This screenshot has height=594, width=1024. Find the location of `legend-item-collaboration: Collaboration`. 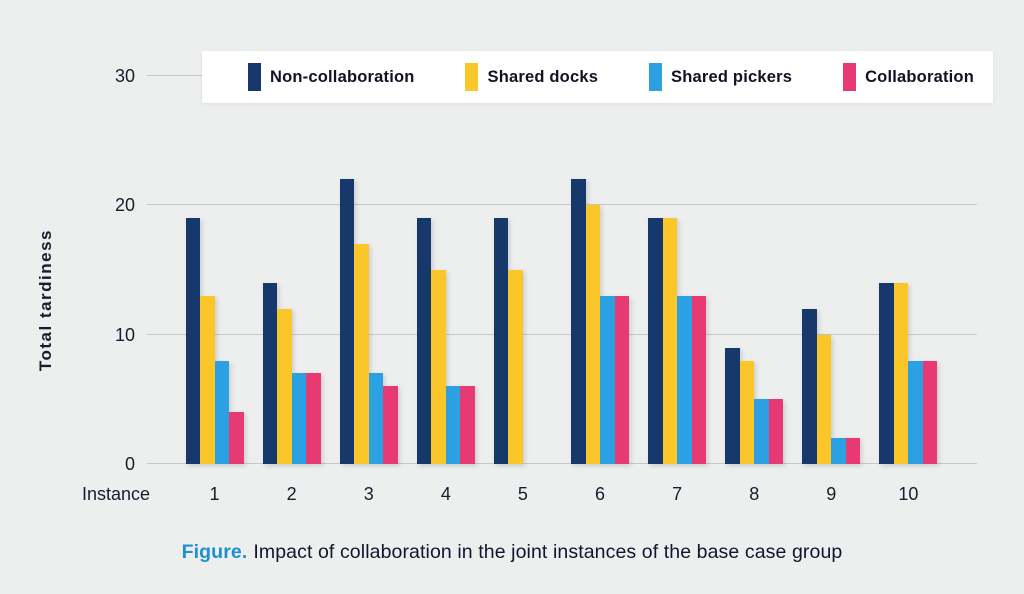

legend-item-collaboration: Collaboration is located at coordinates (908, 77).